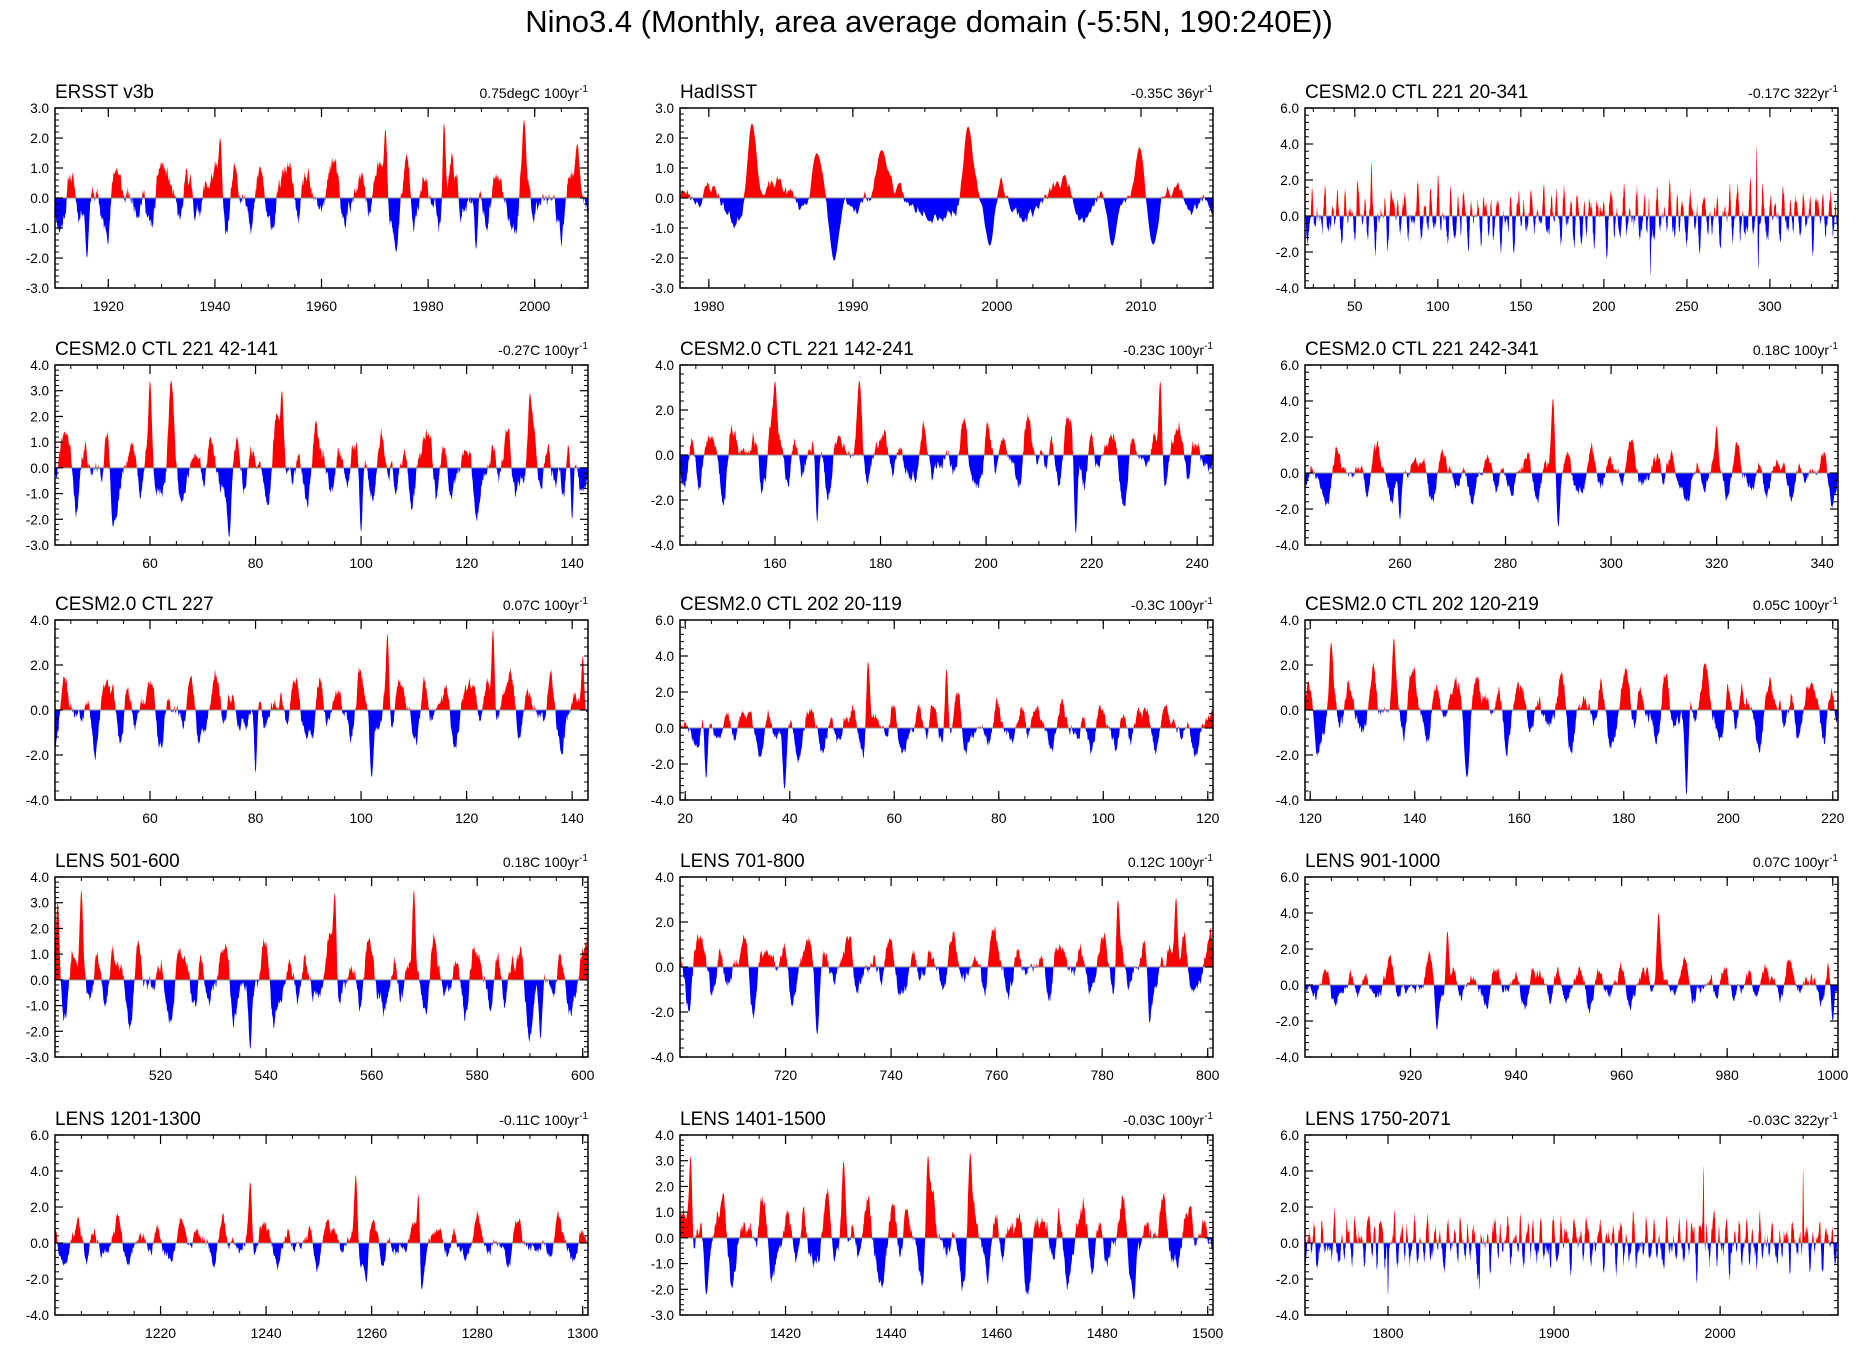 This screenshot has height=1354, width=1858. Describe the element at coordinates (160, 1333) in the screenshot. I see `x-tick-label: 1220` at that location.